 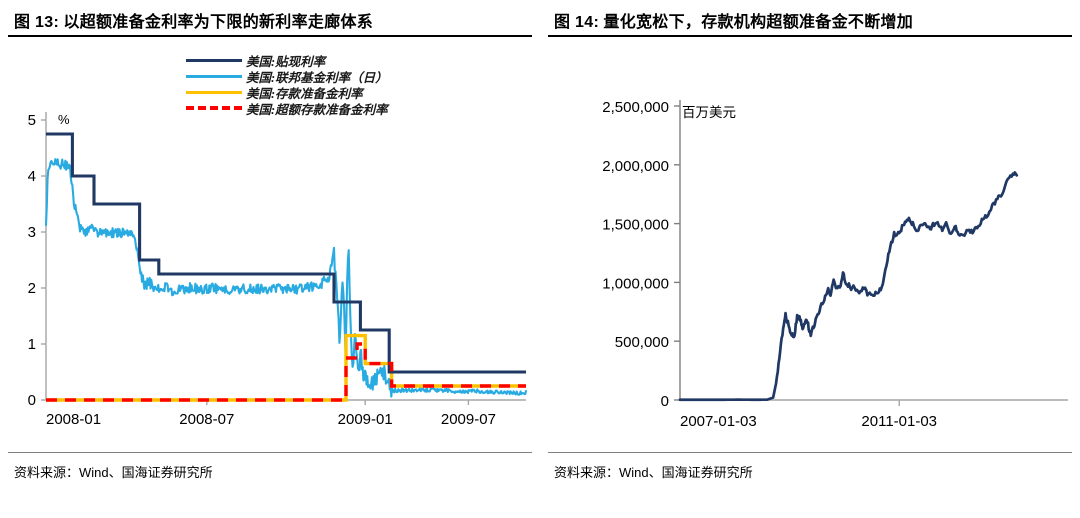 I want to click on figure-14-number: 图 14:, so click(x=577, y=22).